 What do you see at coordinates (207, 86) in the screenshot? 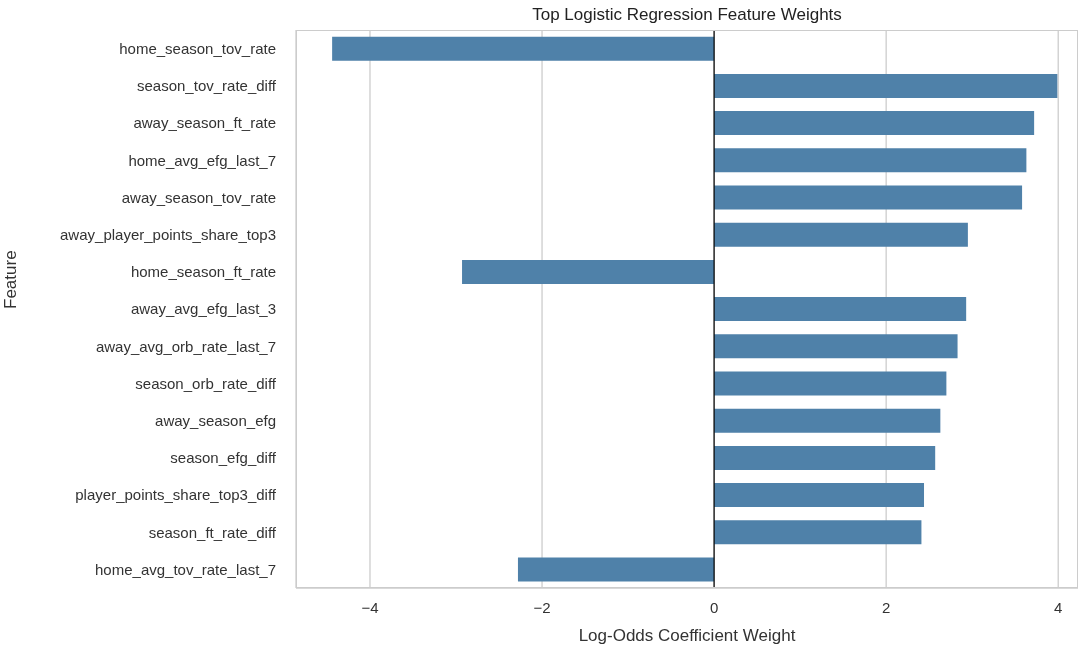
I see `y-tick-label: season_tov_rate_diff` at bounding box center [207, 86].